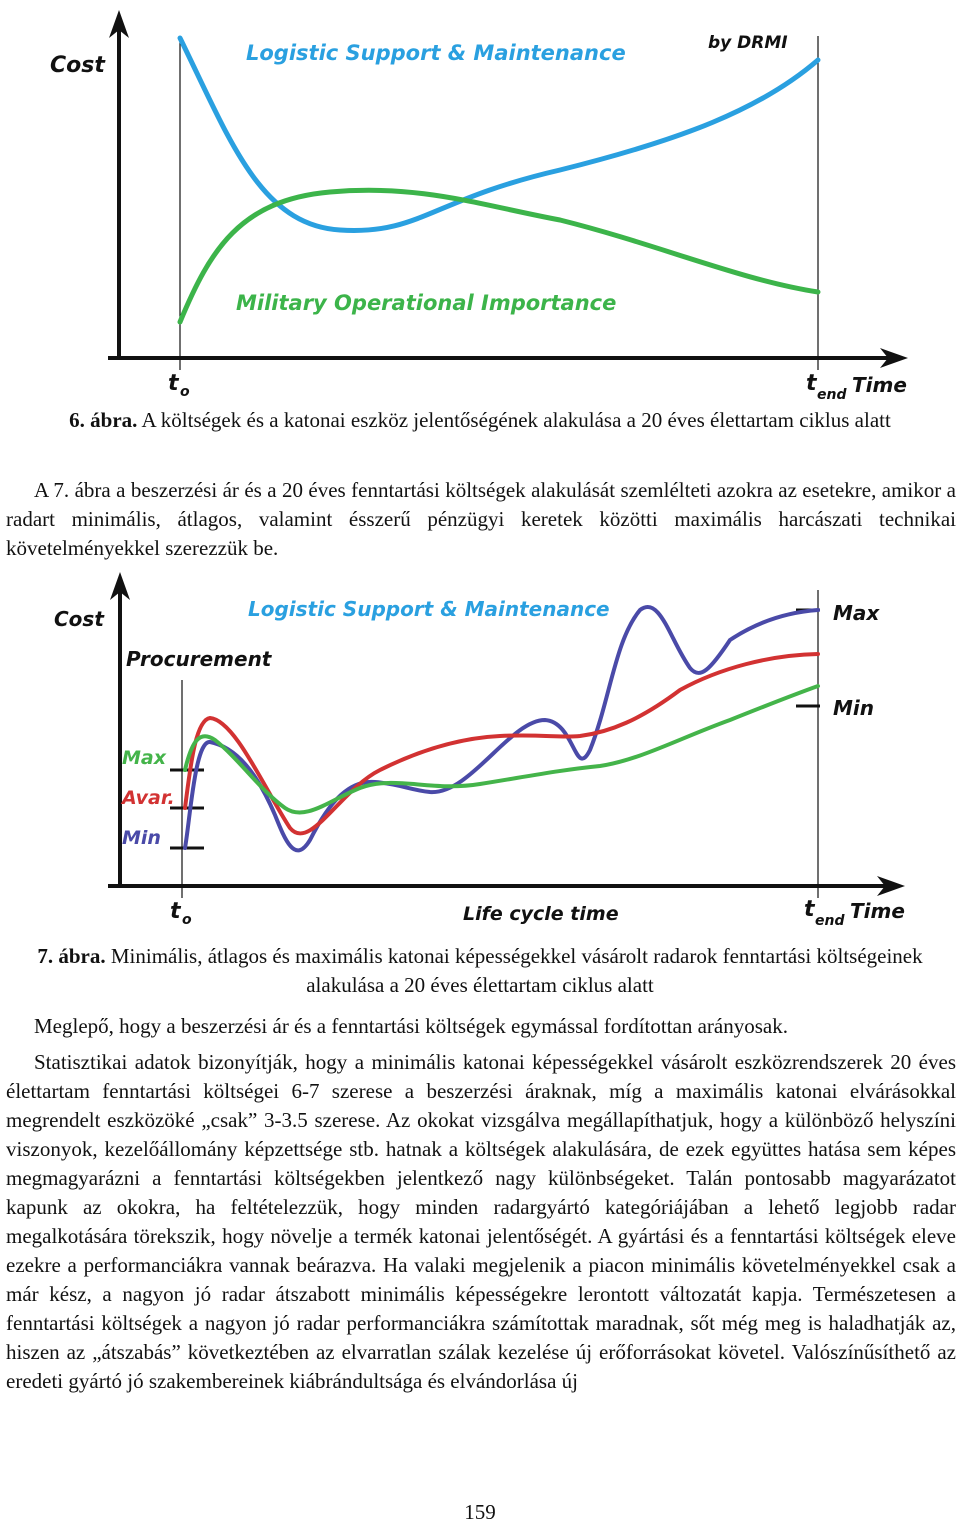 This screenshot has height=1525, width=960. Describe the element at coordinates (119, 24) in the screenshot. I see `fig6-y-axis-arrow` at that location.